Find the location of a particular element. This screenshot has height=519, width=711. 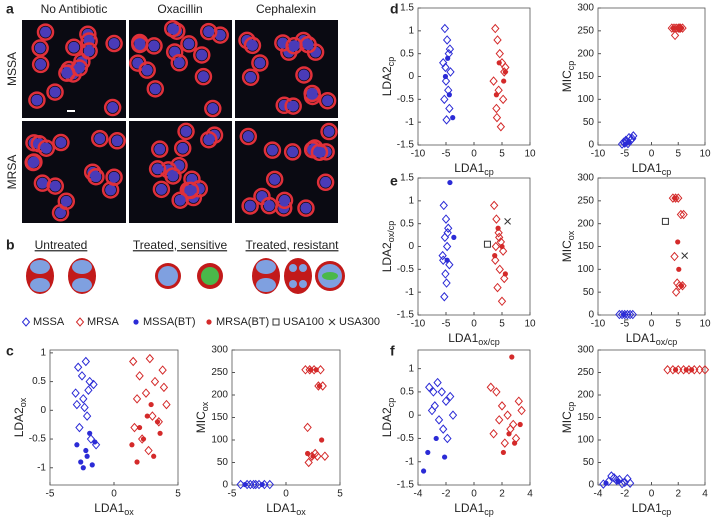

y-axis-label: LDA2ox/cp is located at coordinates (388, 247).